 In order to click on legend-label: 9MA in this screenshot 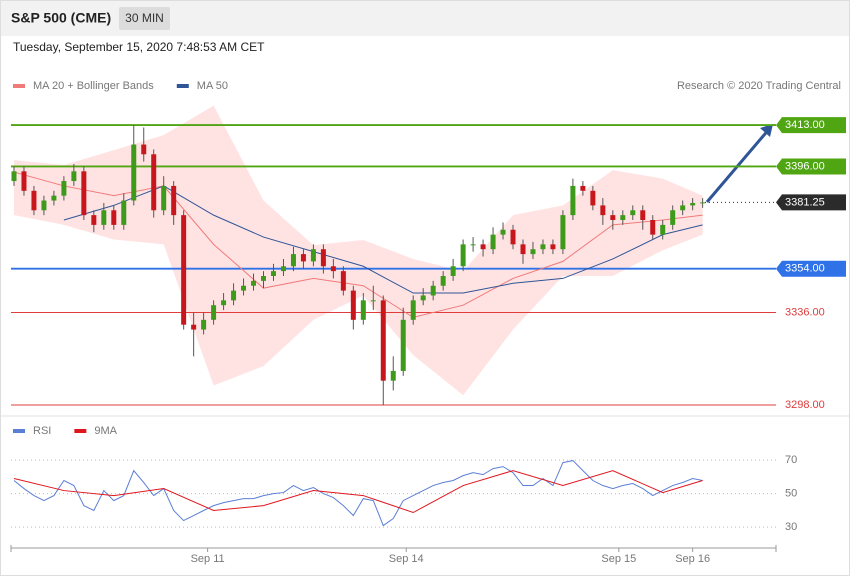, I will do `click(105, 431)`.